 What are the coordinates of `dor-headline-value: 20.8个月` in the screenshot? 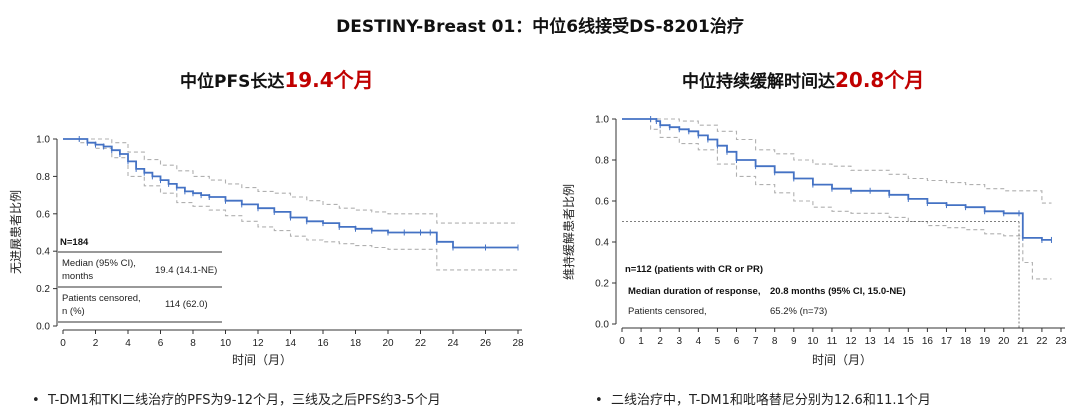 It's located at (880, 80).